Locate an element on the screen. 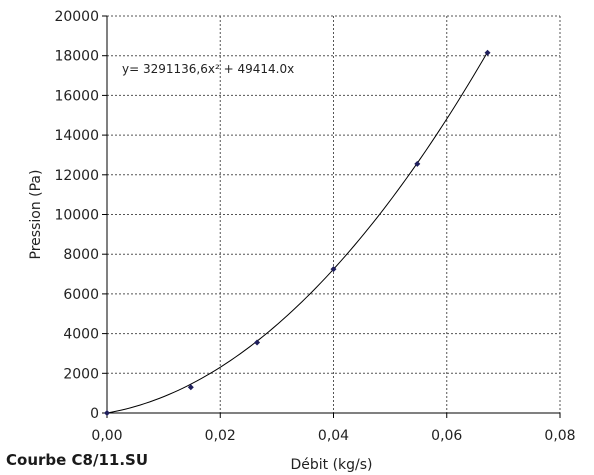 This screenshot has width=594, height=475. x-tick-label: 0,02 is located at coordinates (220, 436).